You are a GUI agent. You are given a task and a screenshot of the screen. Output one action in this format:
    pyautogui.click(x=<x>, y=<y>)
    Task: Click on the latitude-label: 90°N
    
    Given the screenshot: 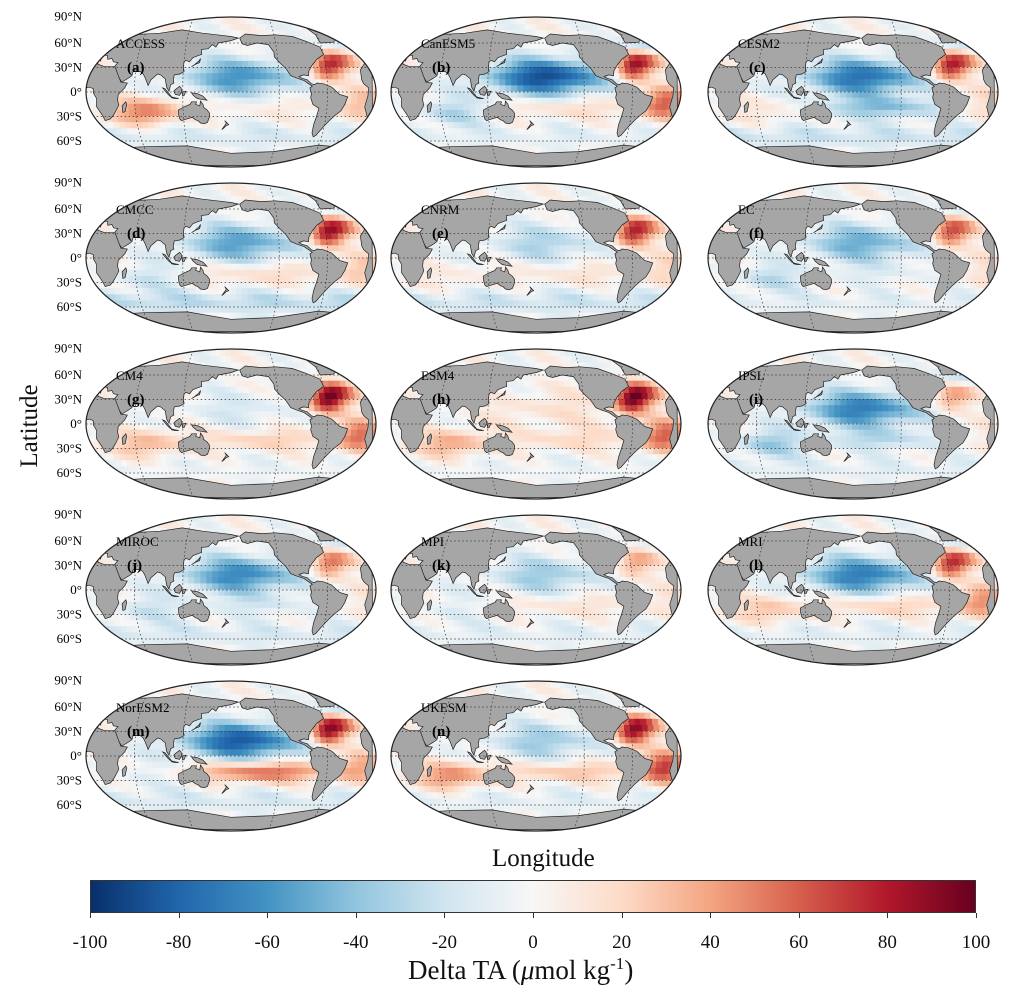 What is the action you would take?
    pyautogui.click(x=68, y=16)
    